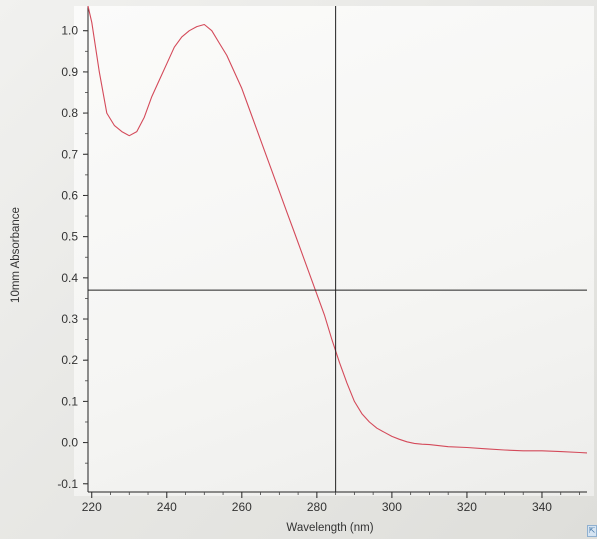 The image size is (597, 539). What do you see at coordinates (69, 443) in the screenshot?
I see `y-tick-label: 0.0` at bounding box center [69, 443].